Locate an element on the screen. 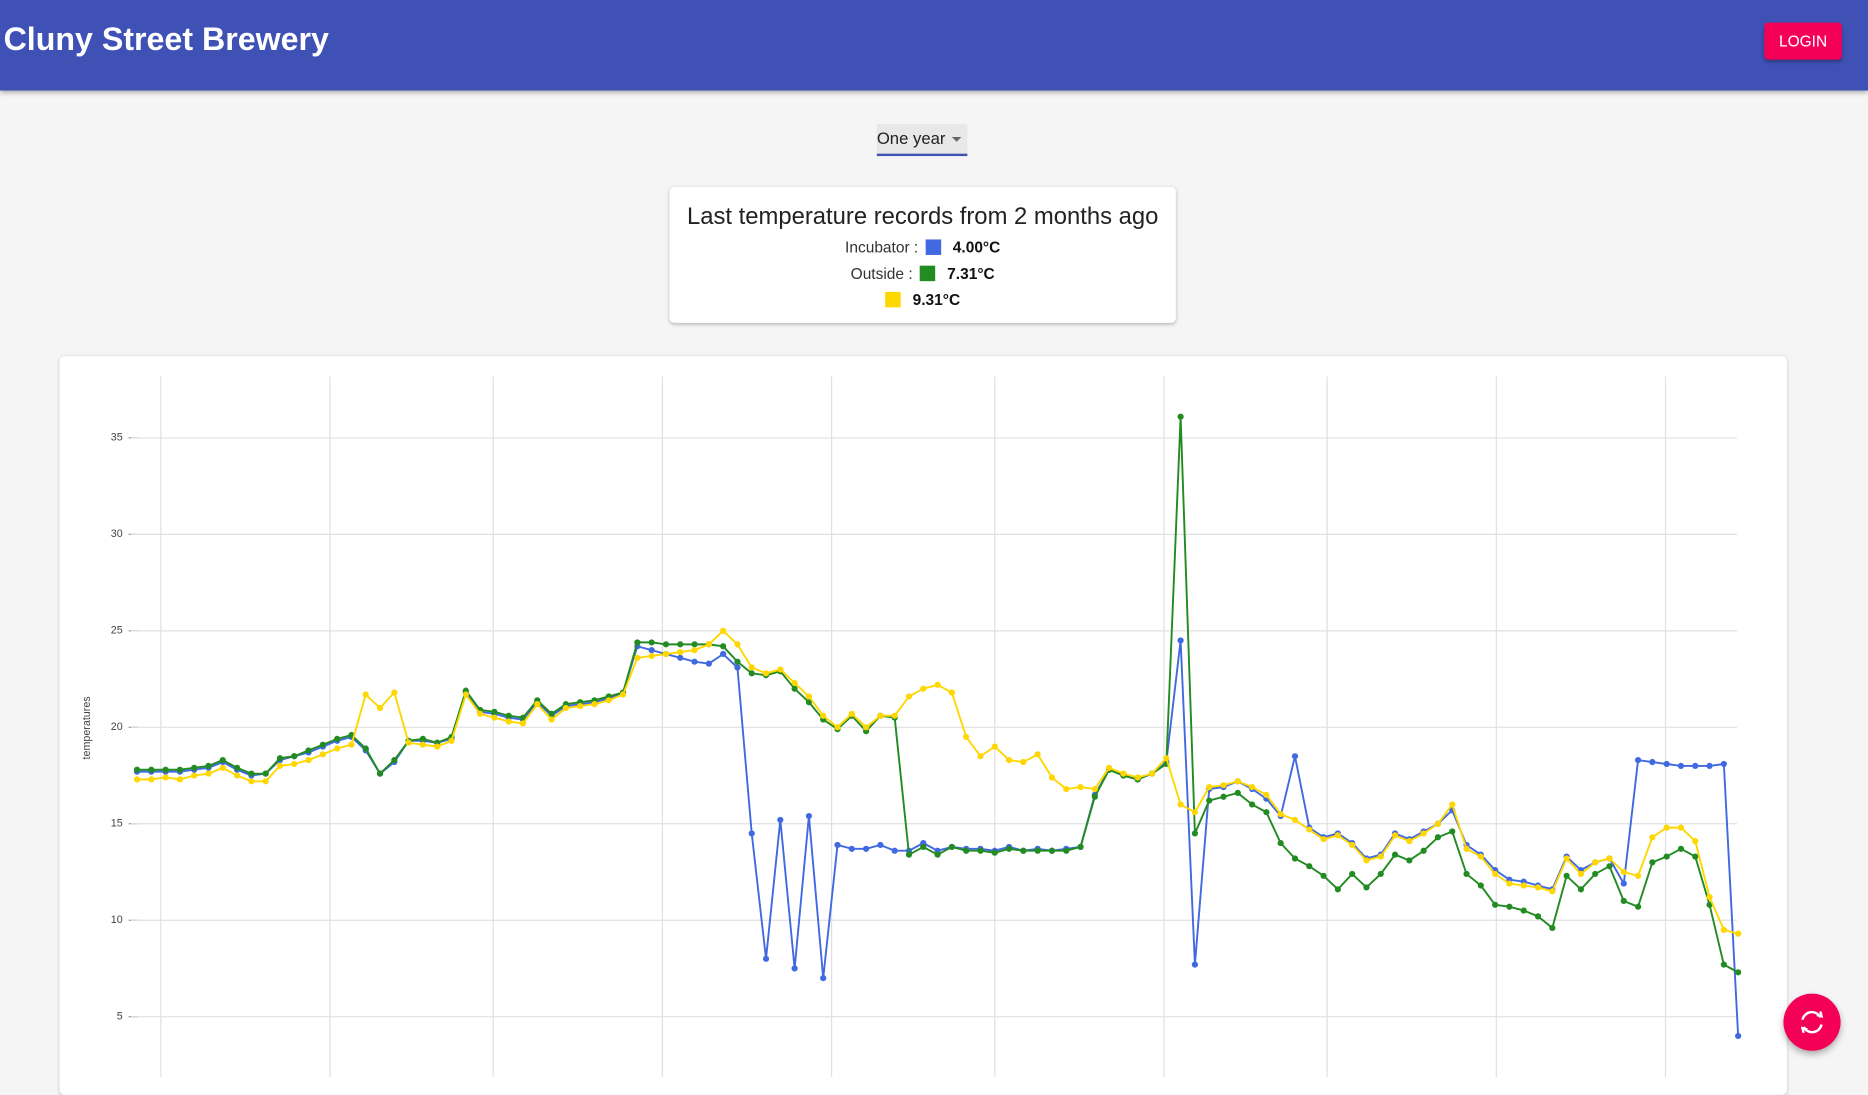 The width and height of the screenshot is (1868, 1095). refresh-icon is located at coordinates (1812, 1022).